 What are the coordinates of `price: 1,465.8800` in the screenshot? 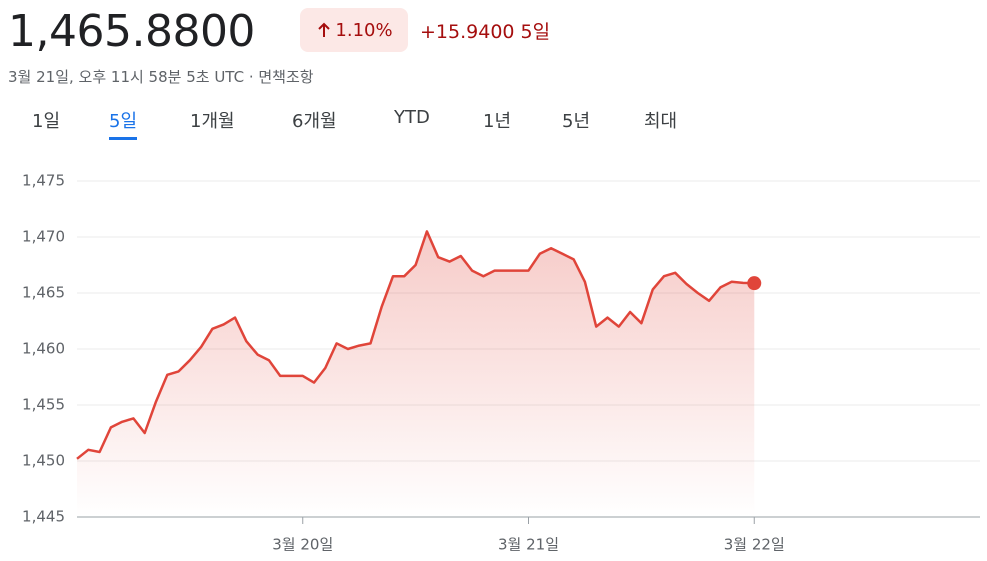 It's located at (131, 31).